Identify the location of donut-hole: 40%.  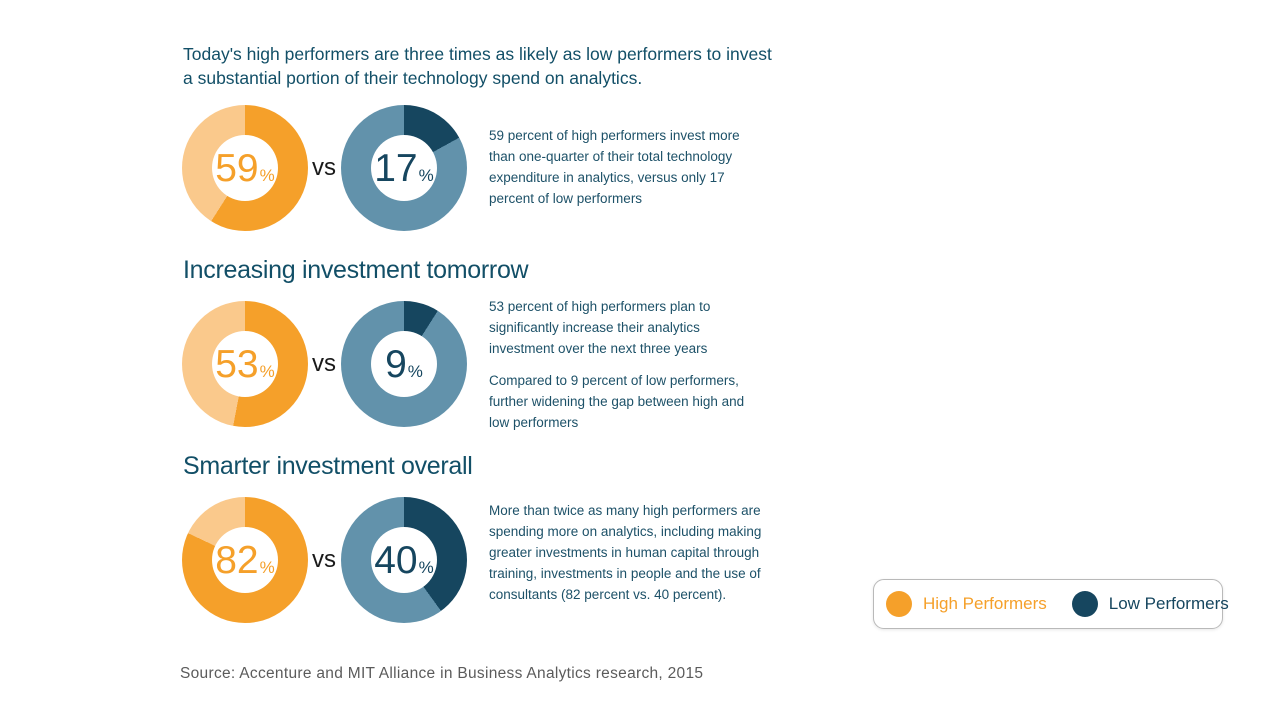
(404, 560).